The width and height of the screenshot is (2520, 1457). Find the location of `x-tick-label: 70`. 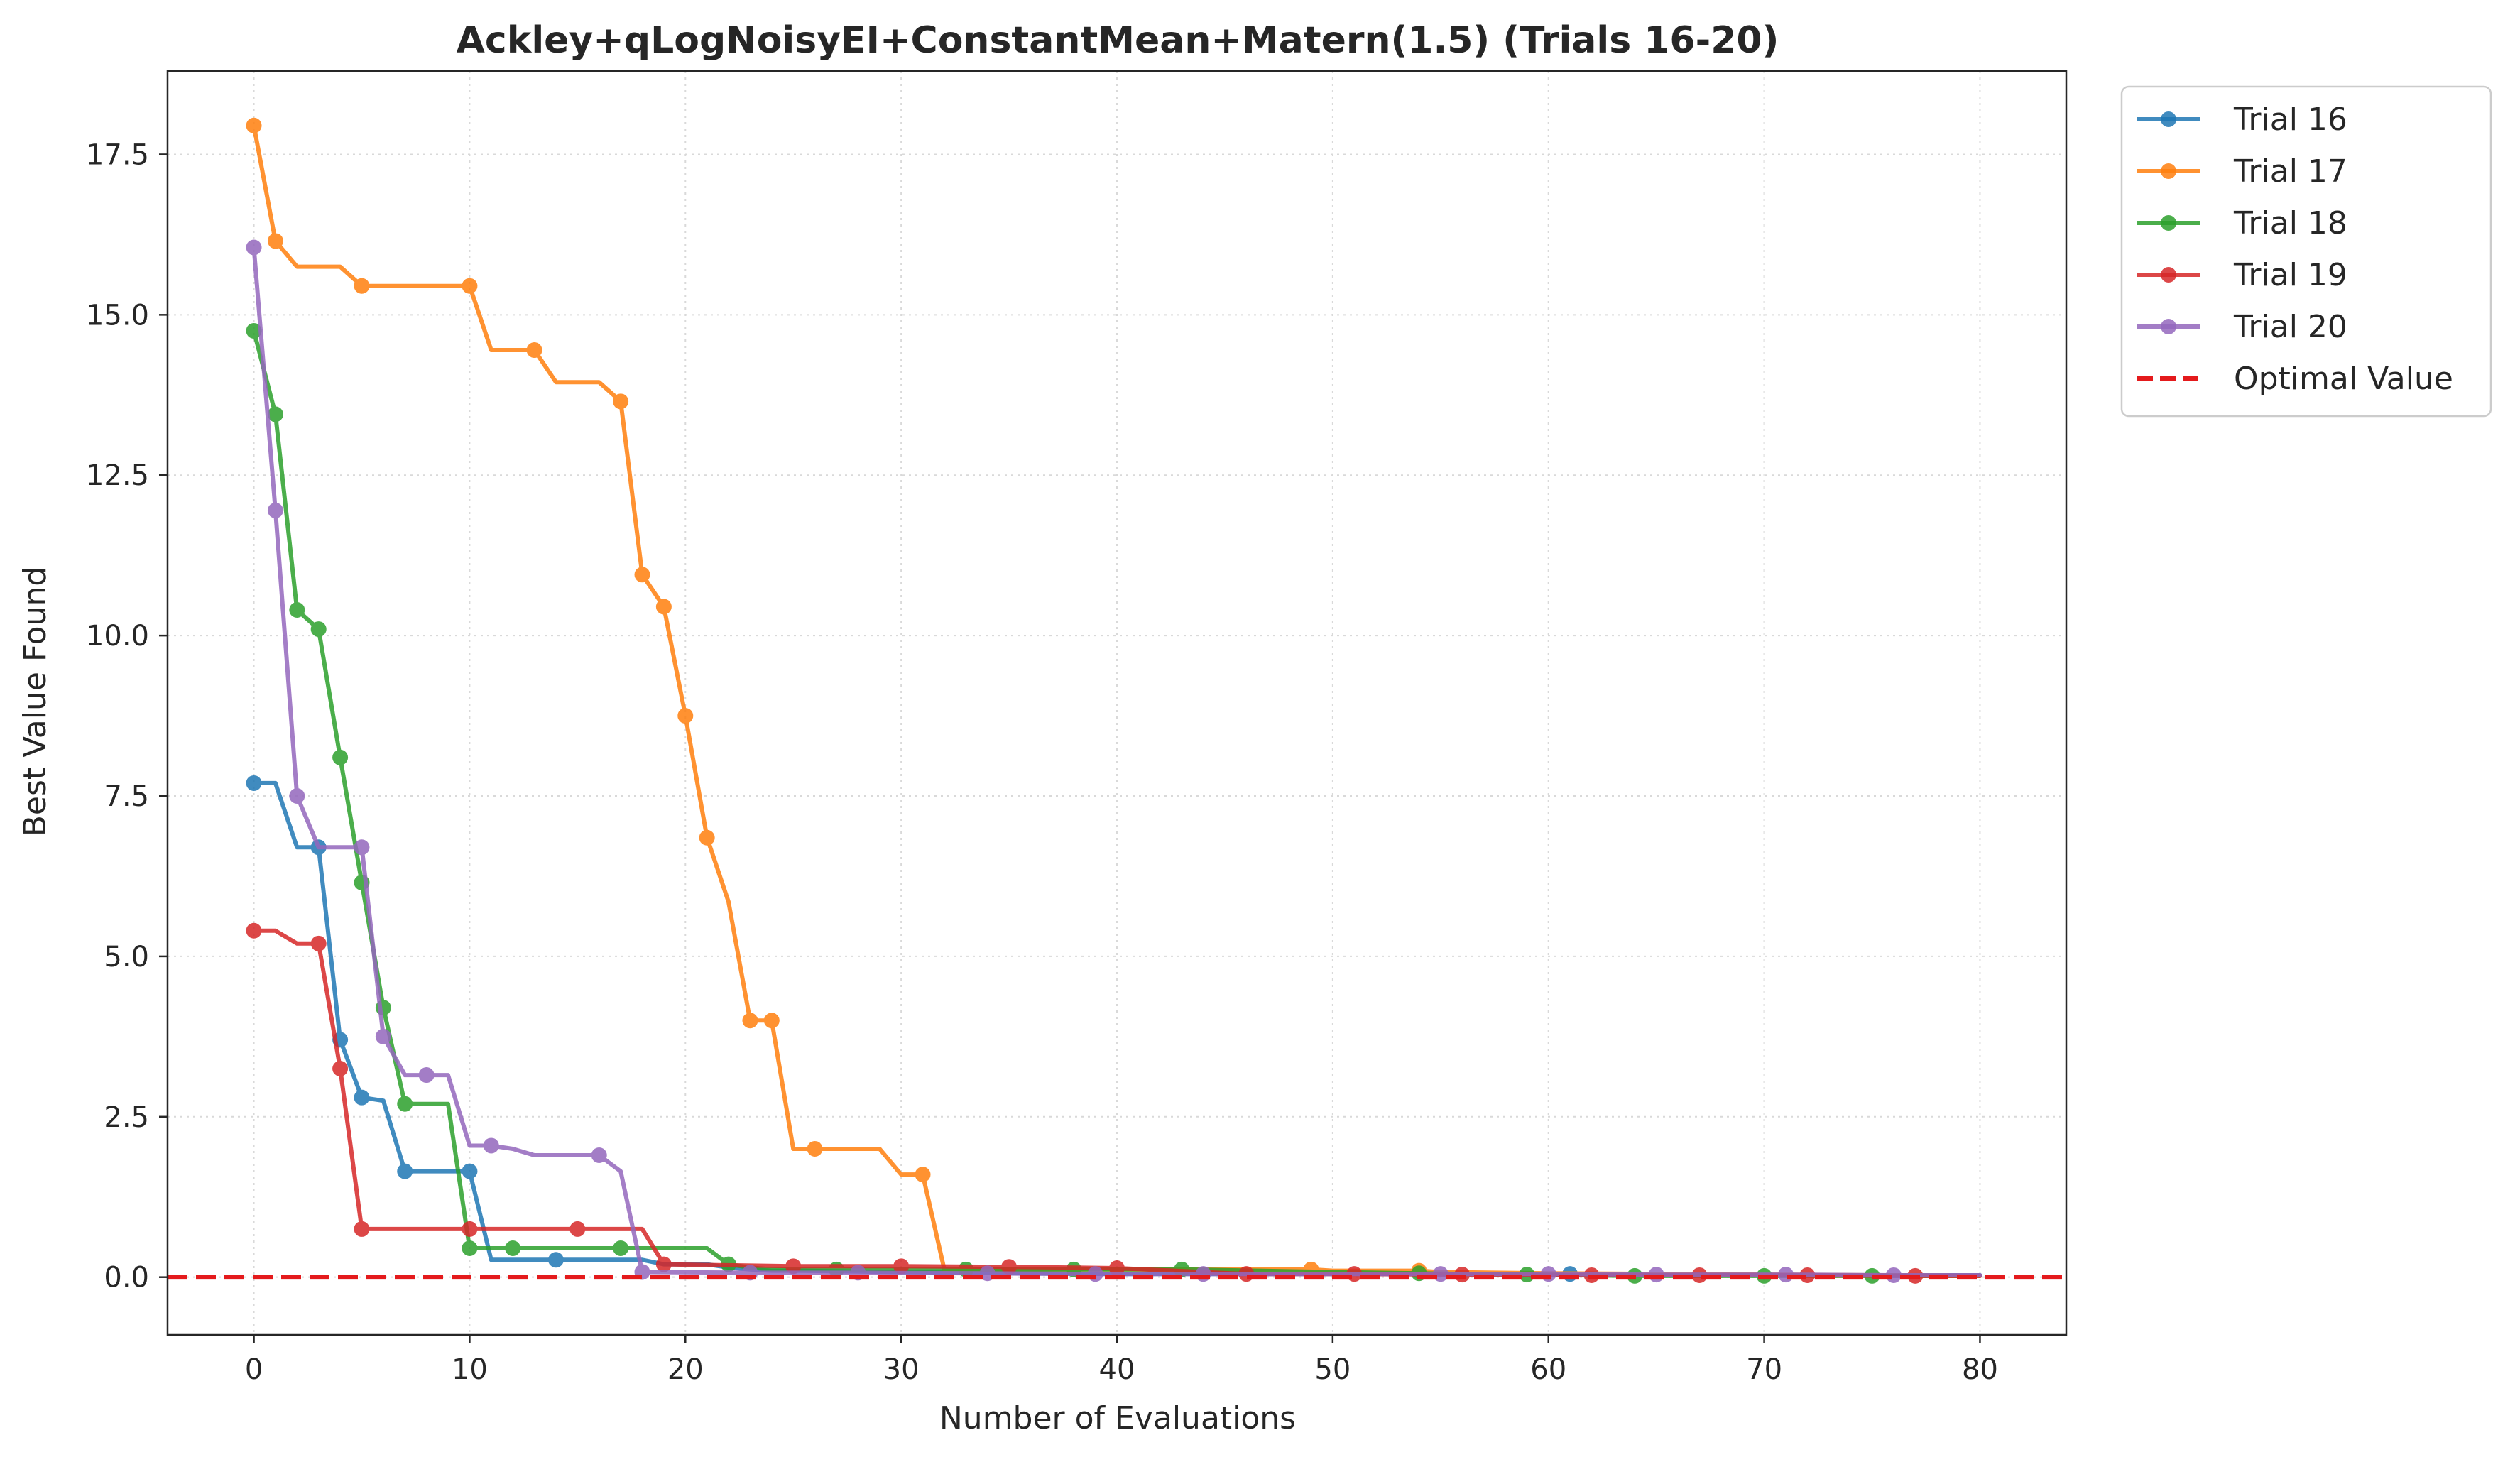

x-tick-label: 70 is located at coordinates (1764, 1369).